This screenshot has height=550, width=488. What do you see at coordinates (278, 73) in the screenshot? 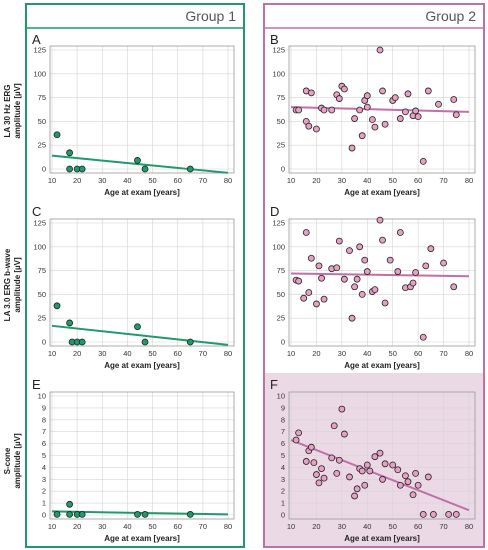
I see `y-tick-label: 100` at bounding box center [278, 73].